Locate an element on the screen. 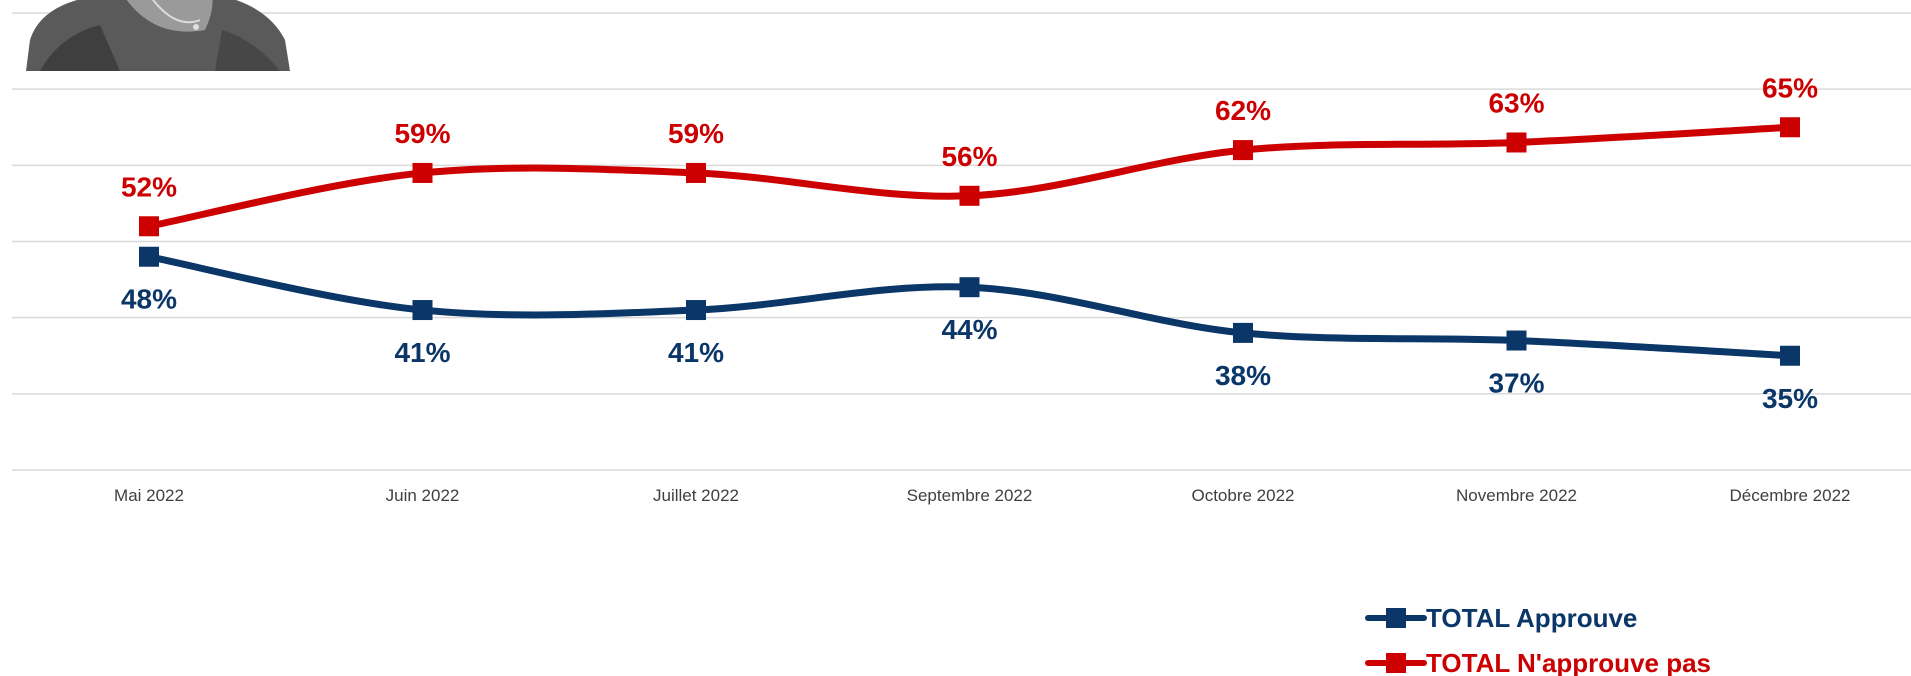 The image size is (1911, 676). data-label: 56% is located at coordinates (969, 156).